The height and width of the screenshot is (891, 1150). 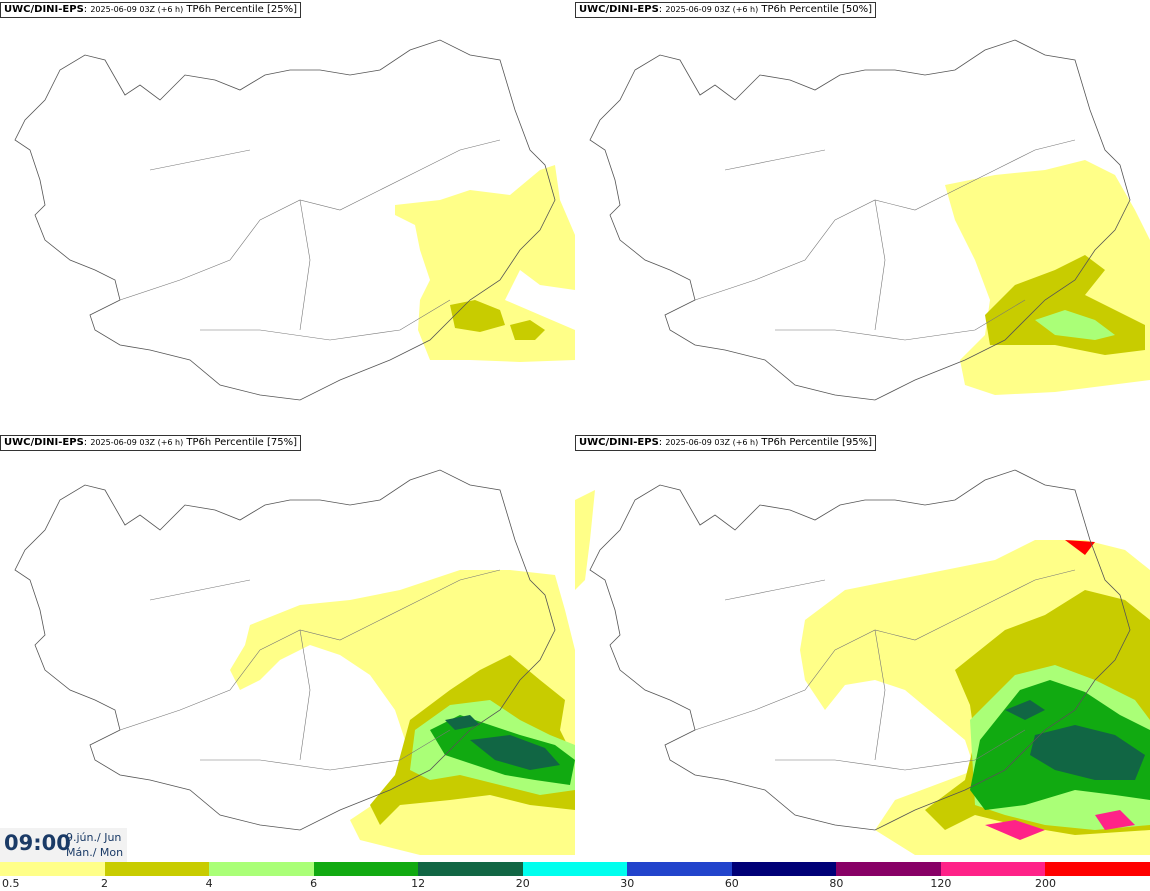 I want to click on legend-tick-label: 80, so click(x=836, y=883).